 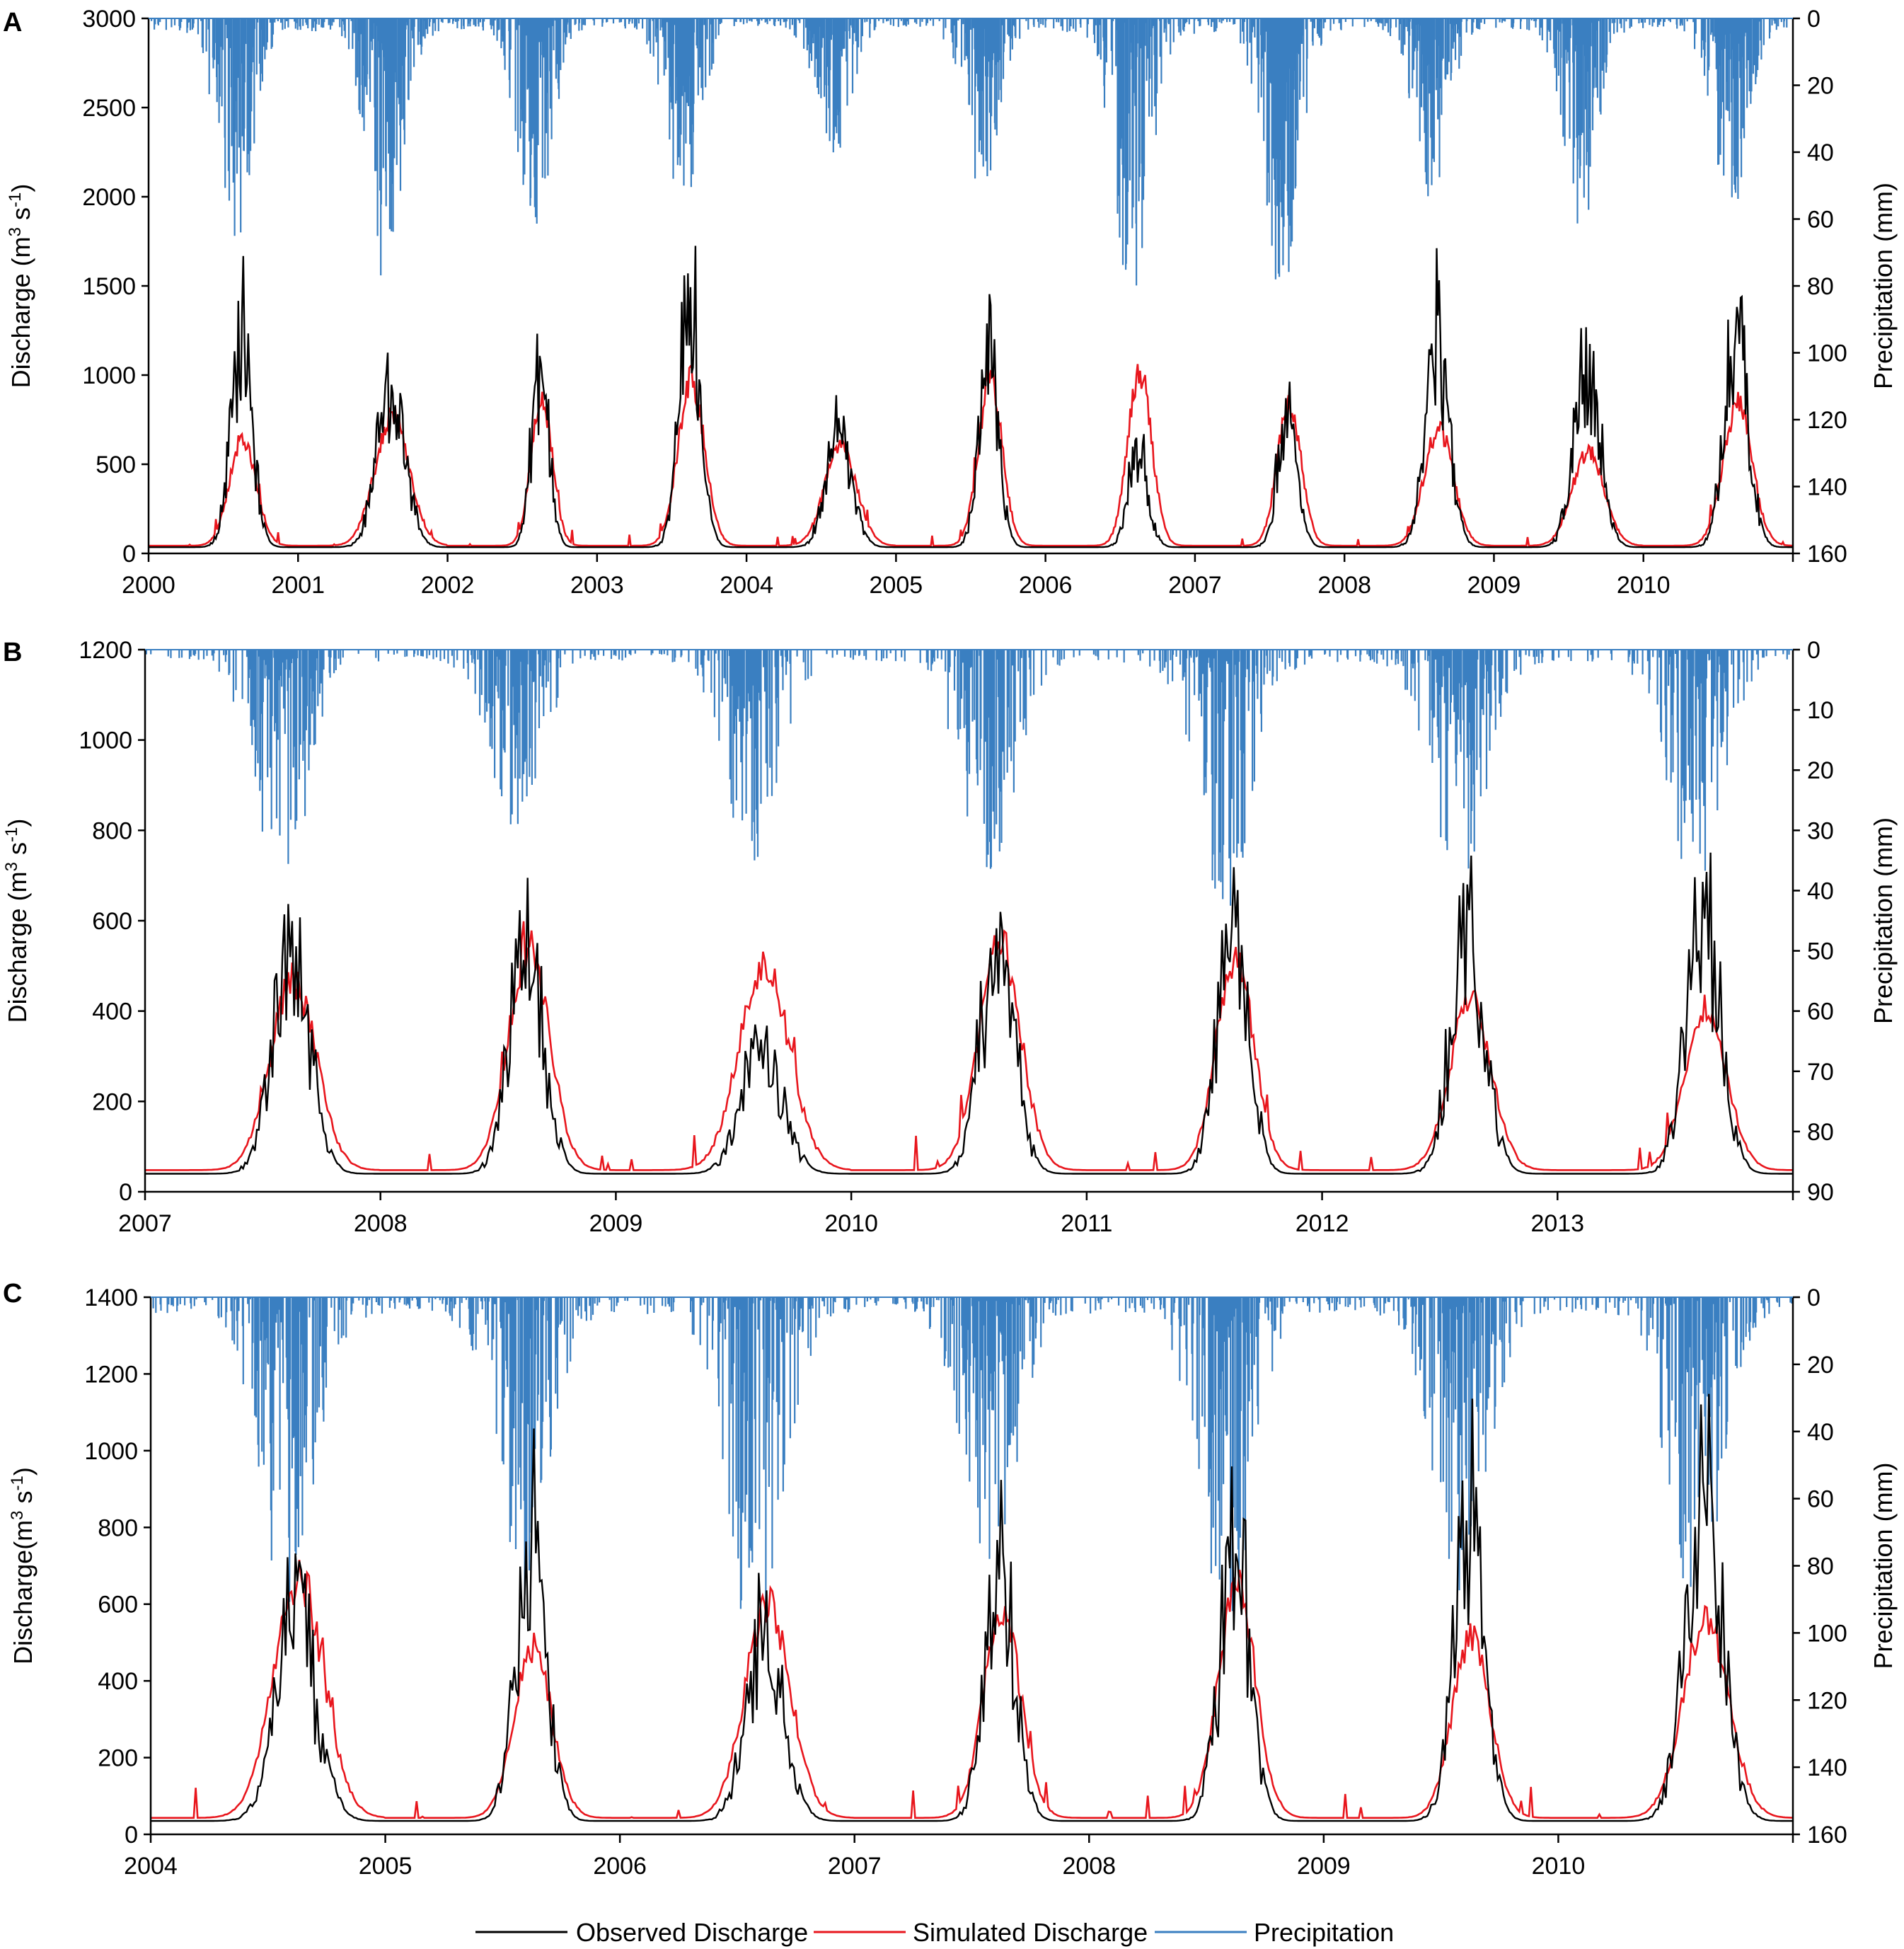 What do you see at coordinates (1820, 1192) in the screenshot?
I see `y2-tick-label: 90` at bounding box center [1820, 1192].